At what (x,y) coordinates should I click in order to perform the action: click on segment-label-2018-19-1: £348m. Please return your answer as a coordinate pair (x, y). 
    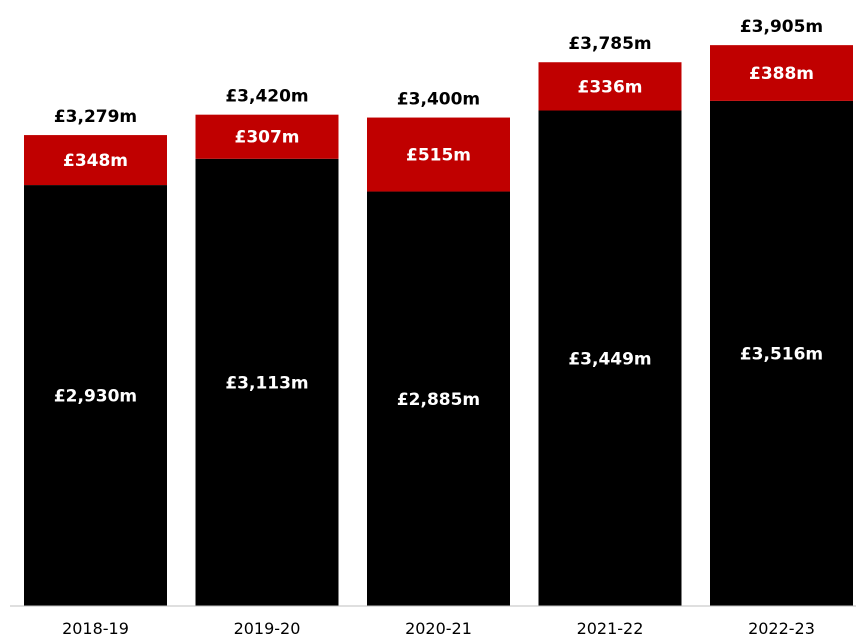
    Looking at the image, I should click on (95, 161).